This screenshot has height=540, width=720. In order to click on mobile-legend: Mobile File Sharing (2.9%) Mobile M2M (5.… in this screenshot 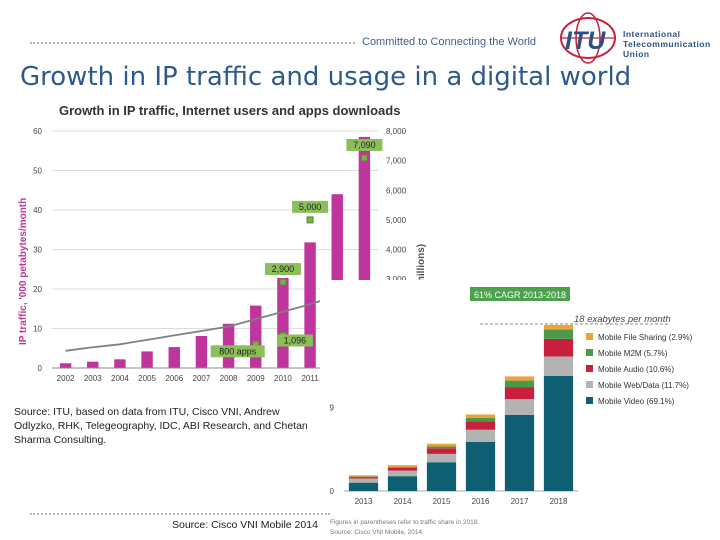, I will do `click(639, 369)`.